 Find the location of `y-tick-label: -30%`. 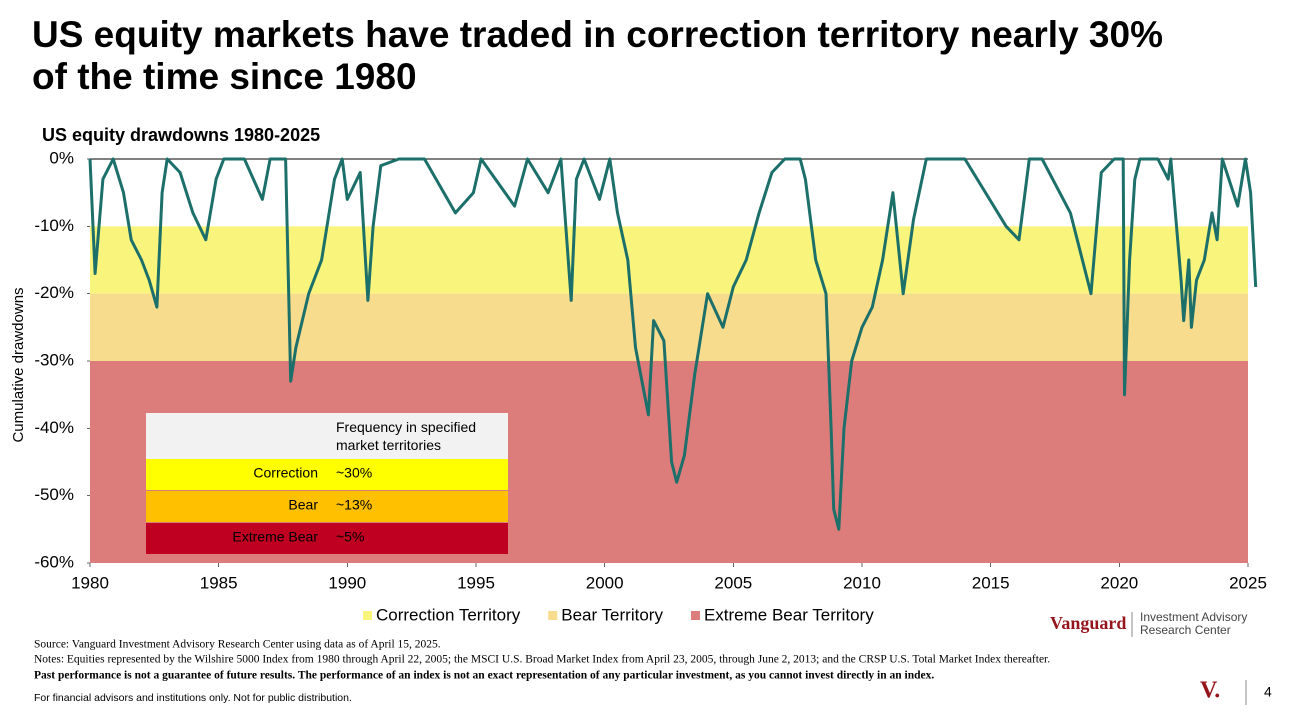

y-tick-label: -30% is located at coordinates (54, 359).